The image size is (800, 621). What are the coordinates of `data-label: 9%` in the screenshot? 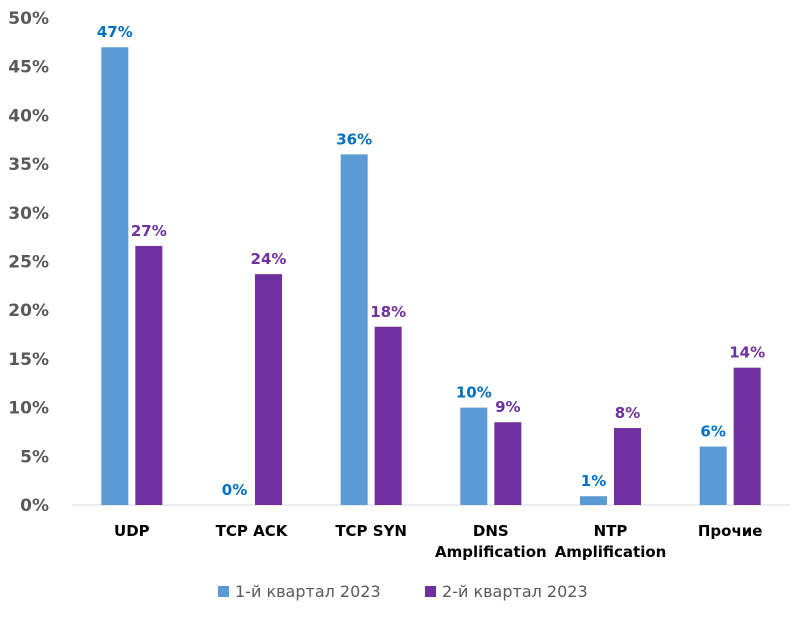 It's located at (507, 407).